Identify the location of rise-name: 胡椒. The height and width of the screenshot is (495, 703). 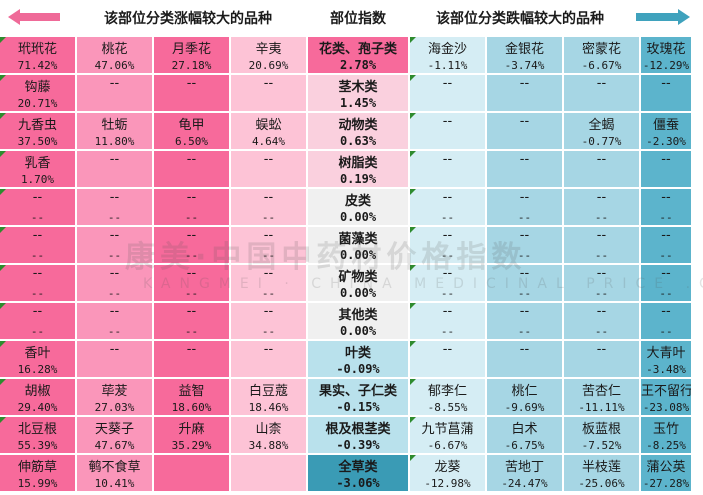
(37, 391).